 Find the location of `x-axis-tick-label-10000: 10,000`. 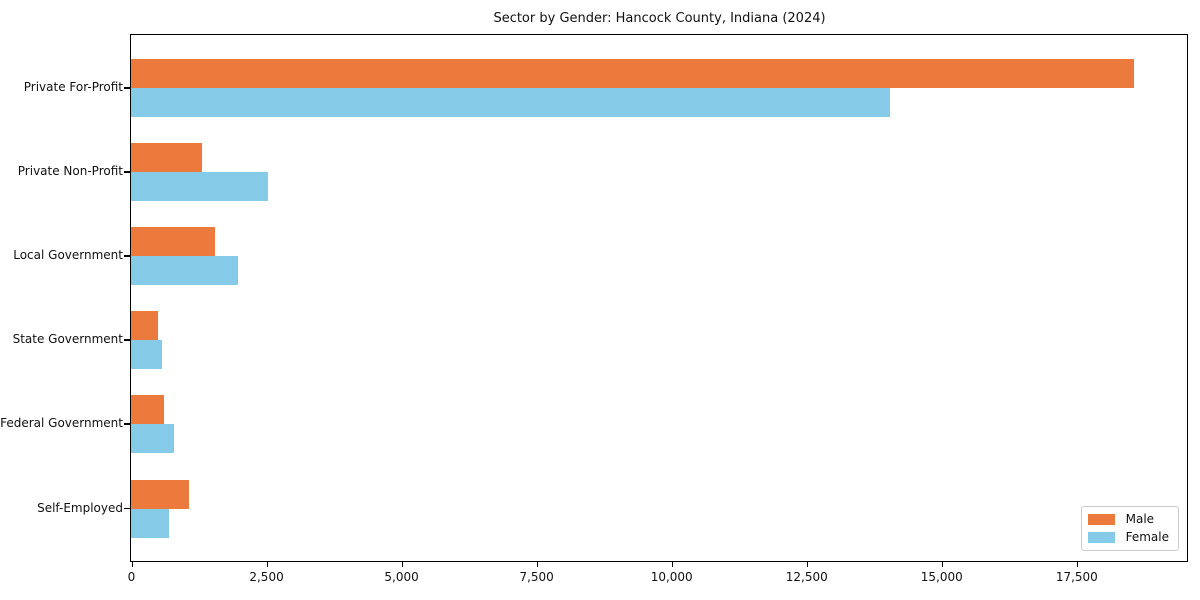

x-axis-tick-label-10000: 10,000 is located at coordinates (671, 577).